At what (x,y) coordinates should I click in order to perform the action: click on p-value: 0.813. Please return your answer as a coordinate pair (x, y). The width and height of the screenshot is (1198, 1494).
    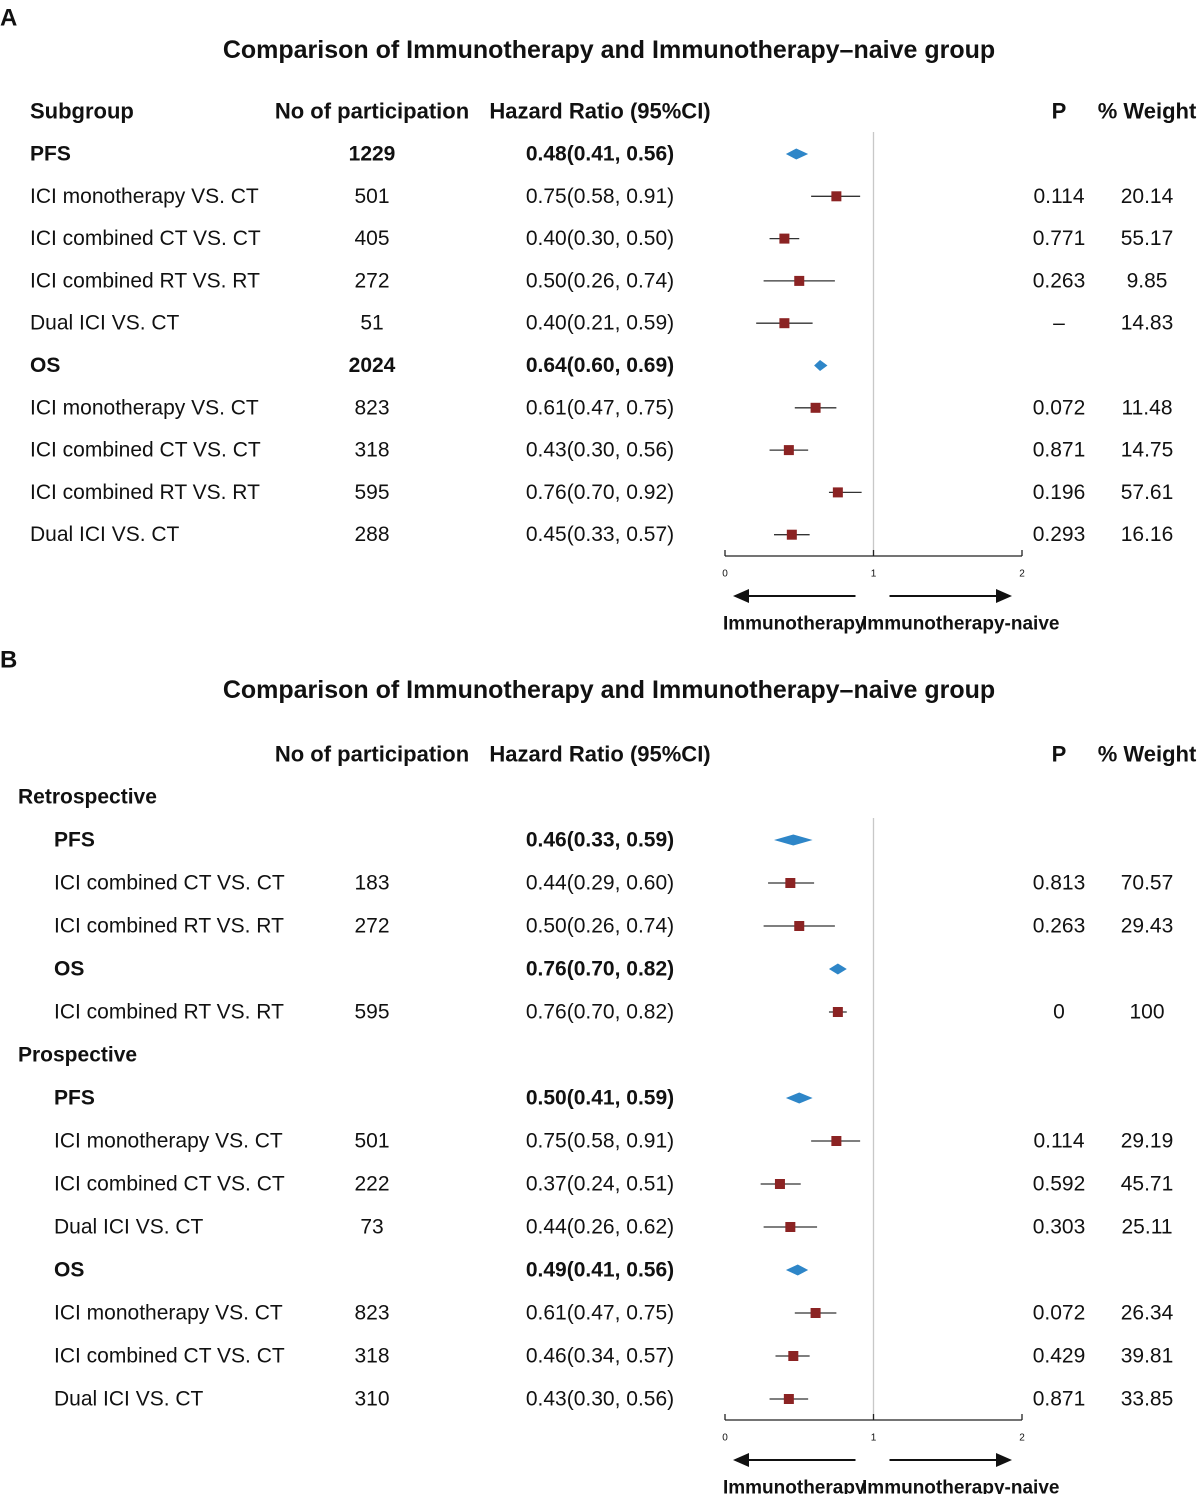
    Looking at the image, I should click on (1059, 883).